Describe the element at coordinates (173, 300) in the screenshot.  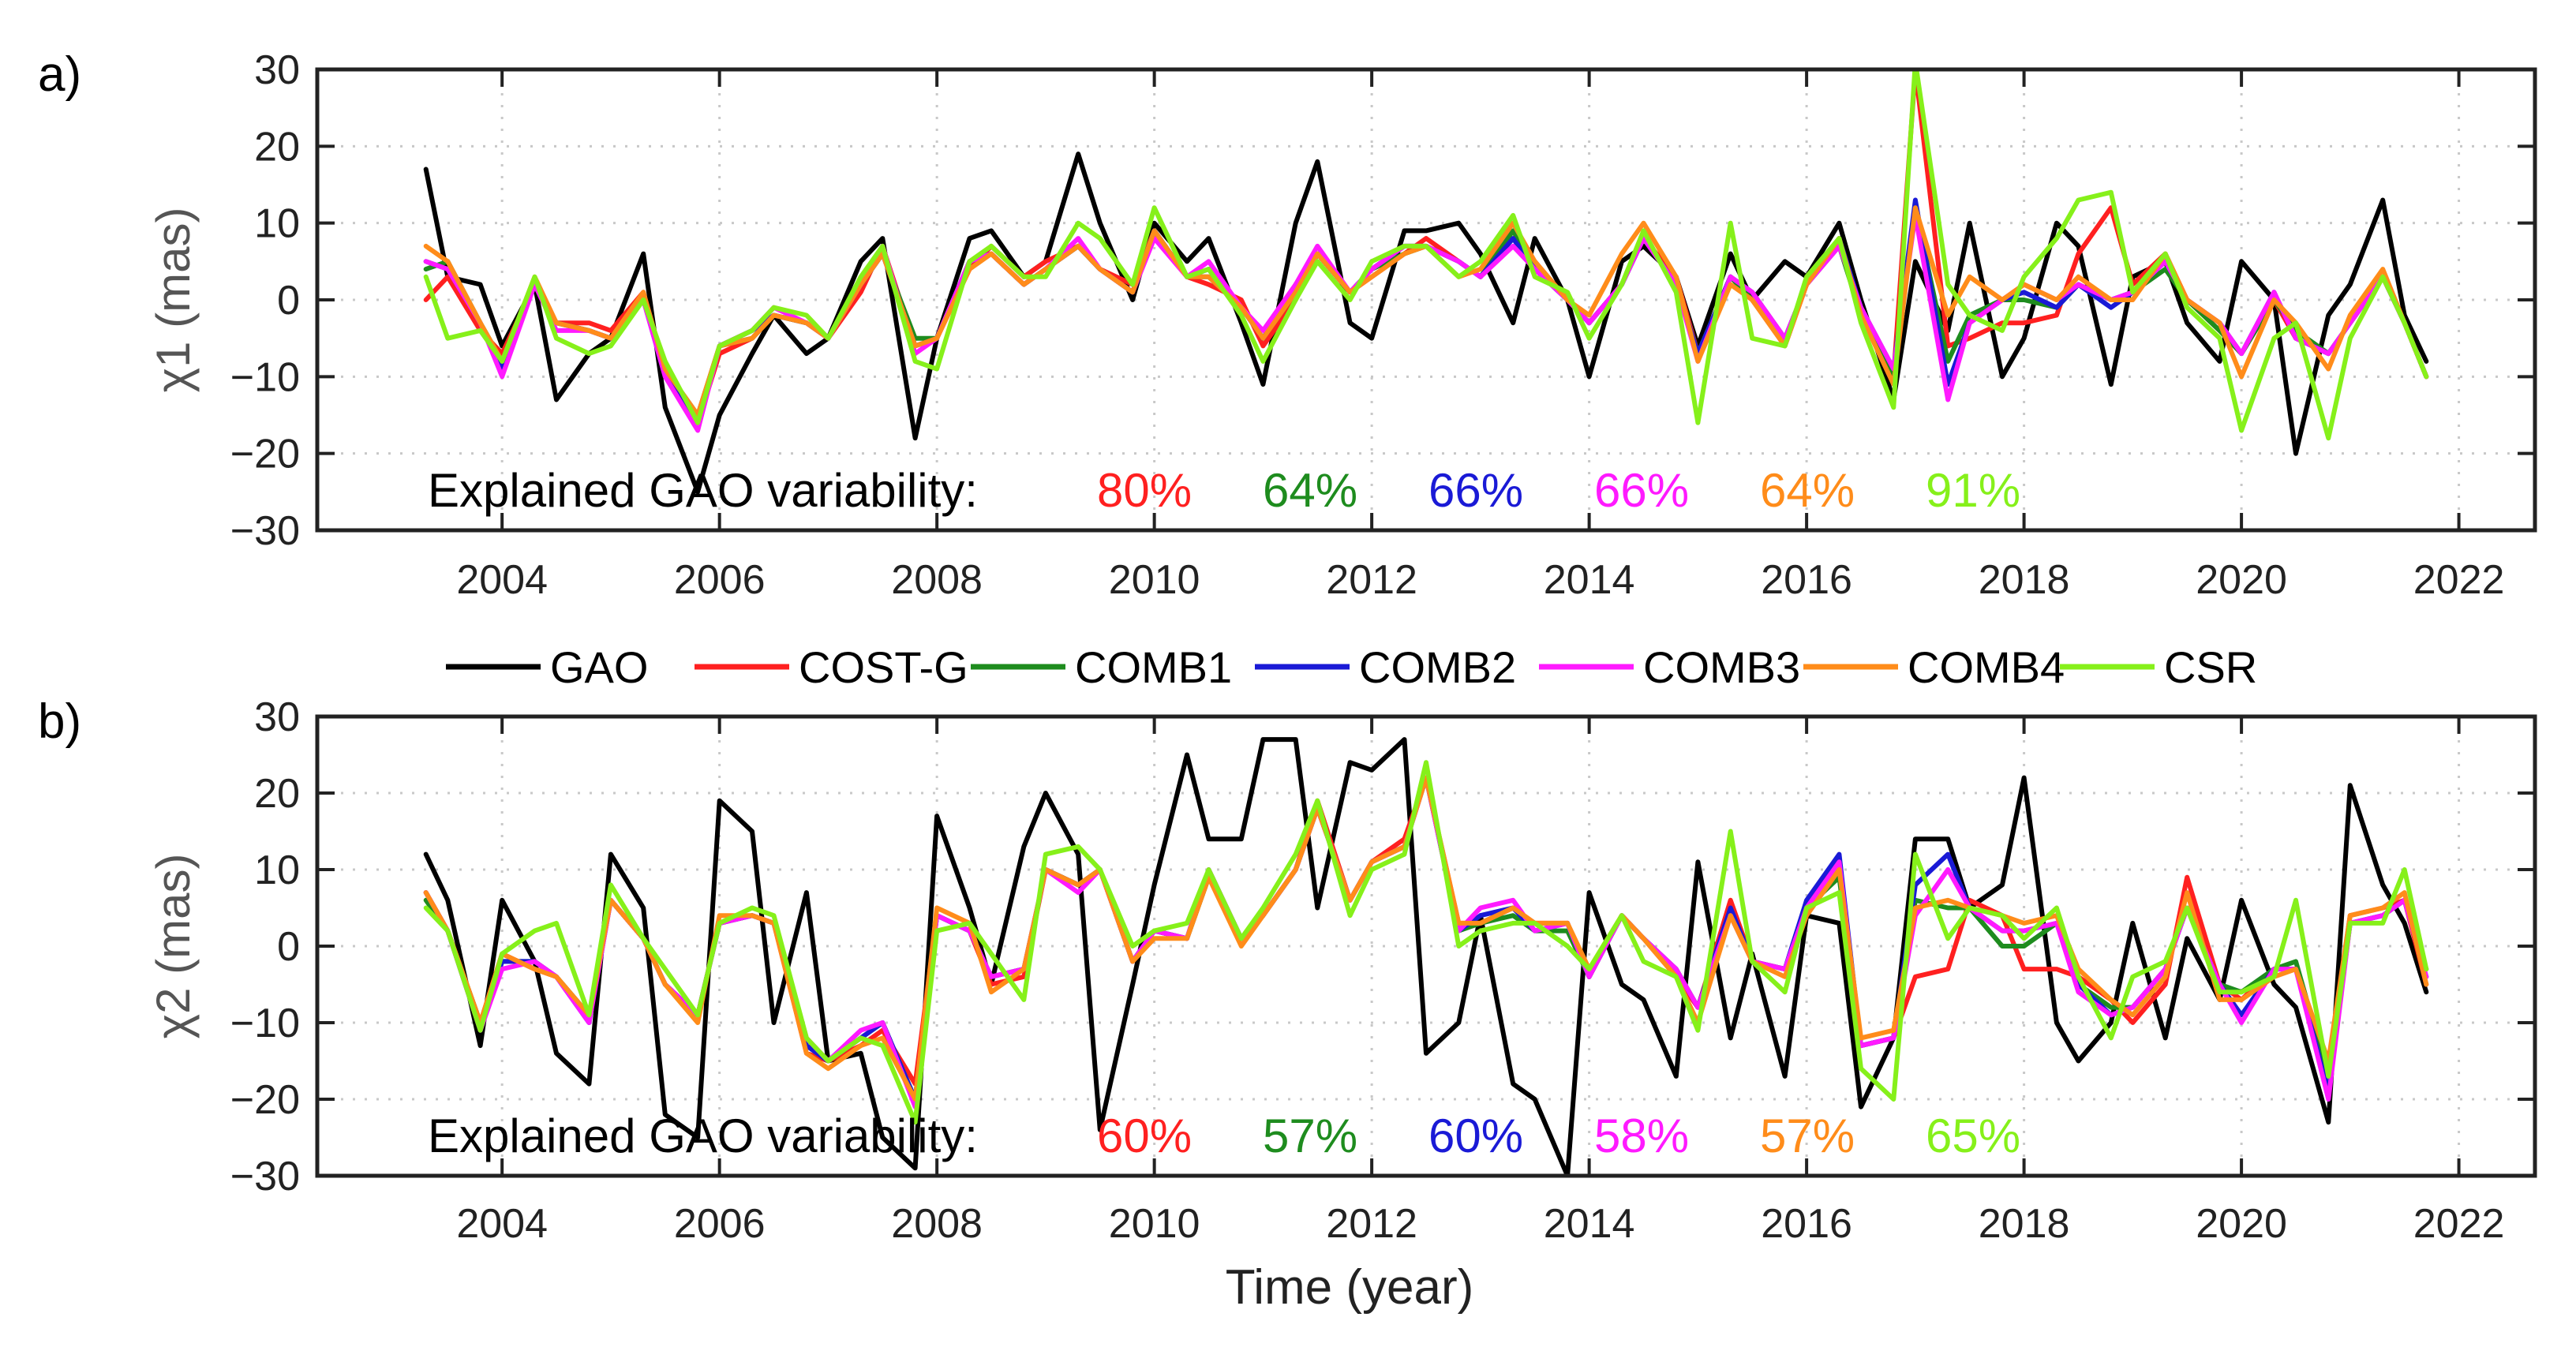
I see `y-axis-label: χ1 (mas)` at that location.